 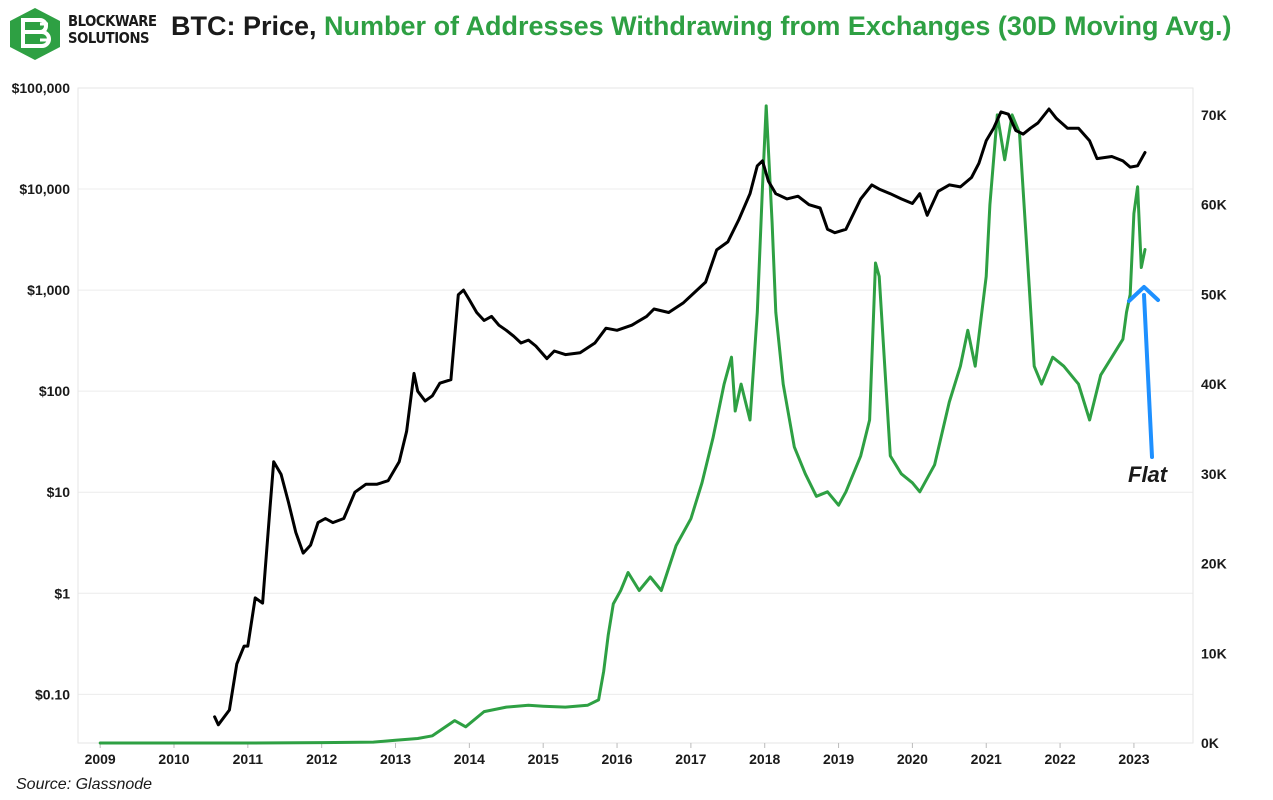 What do you see at coordinates (173, 759) in the screenshot?
I see `x-tick-label: 2010` at bounding box center [173, 759].